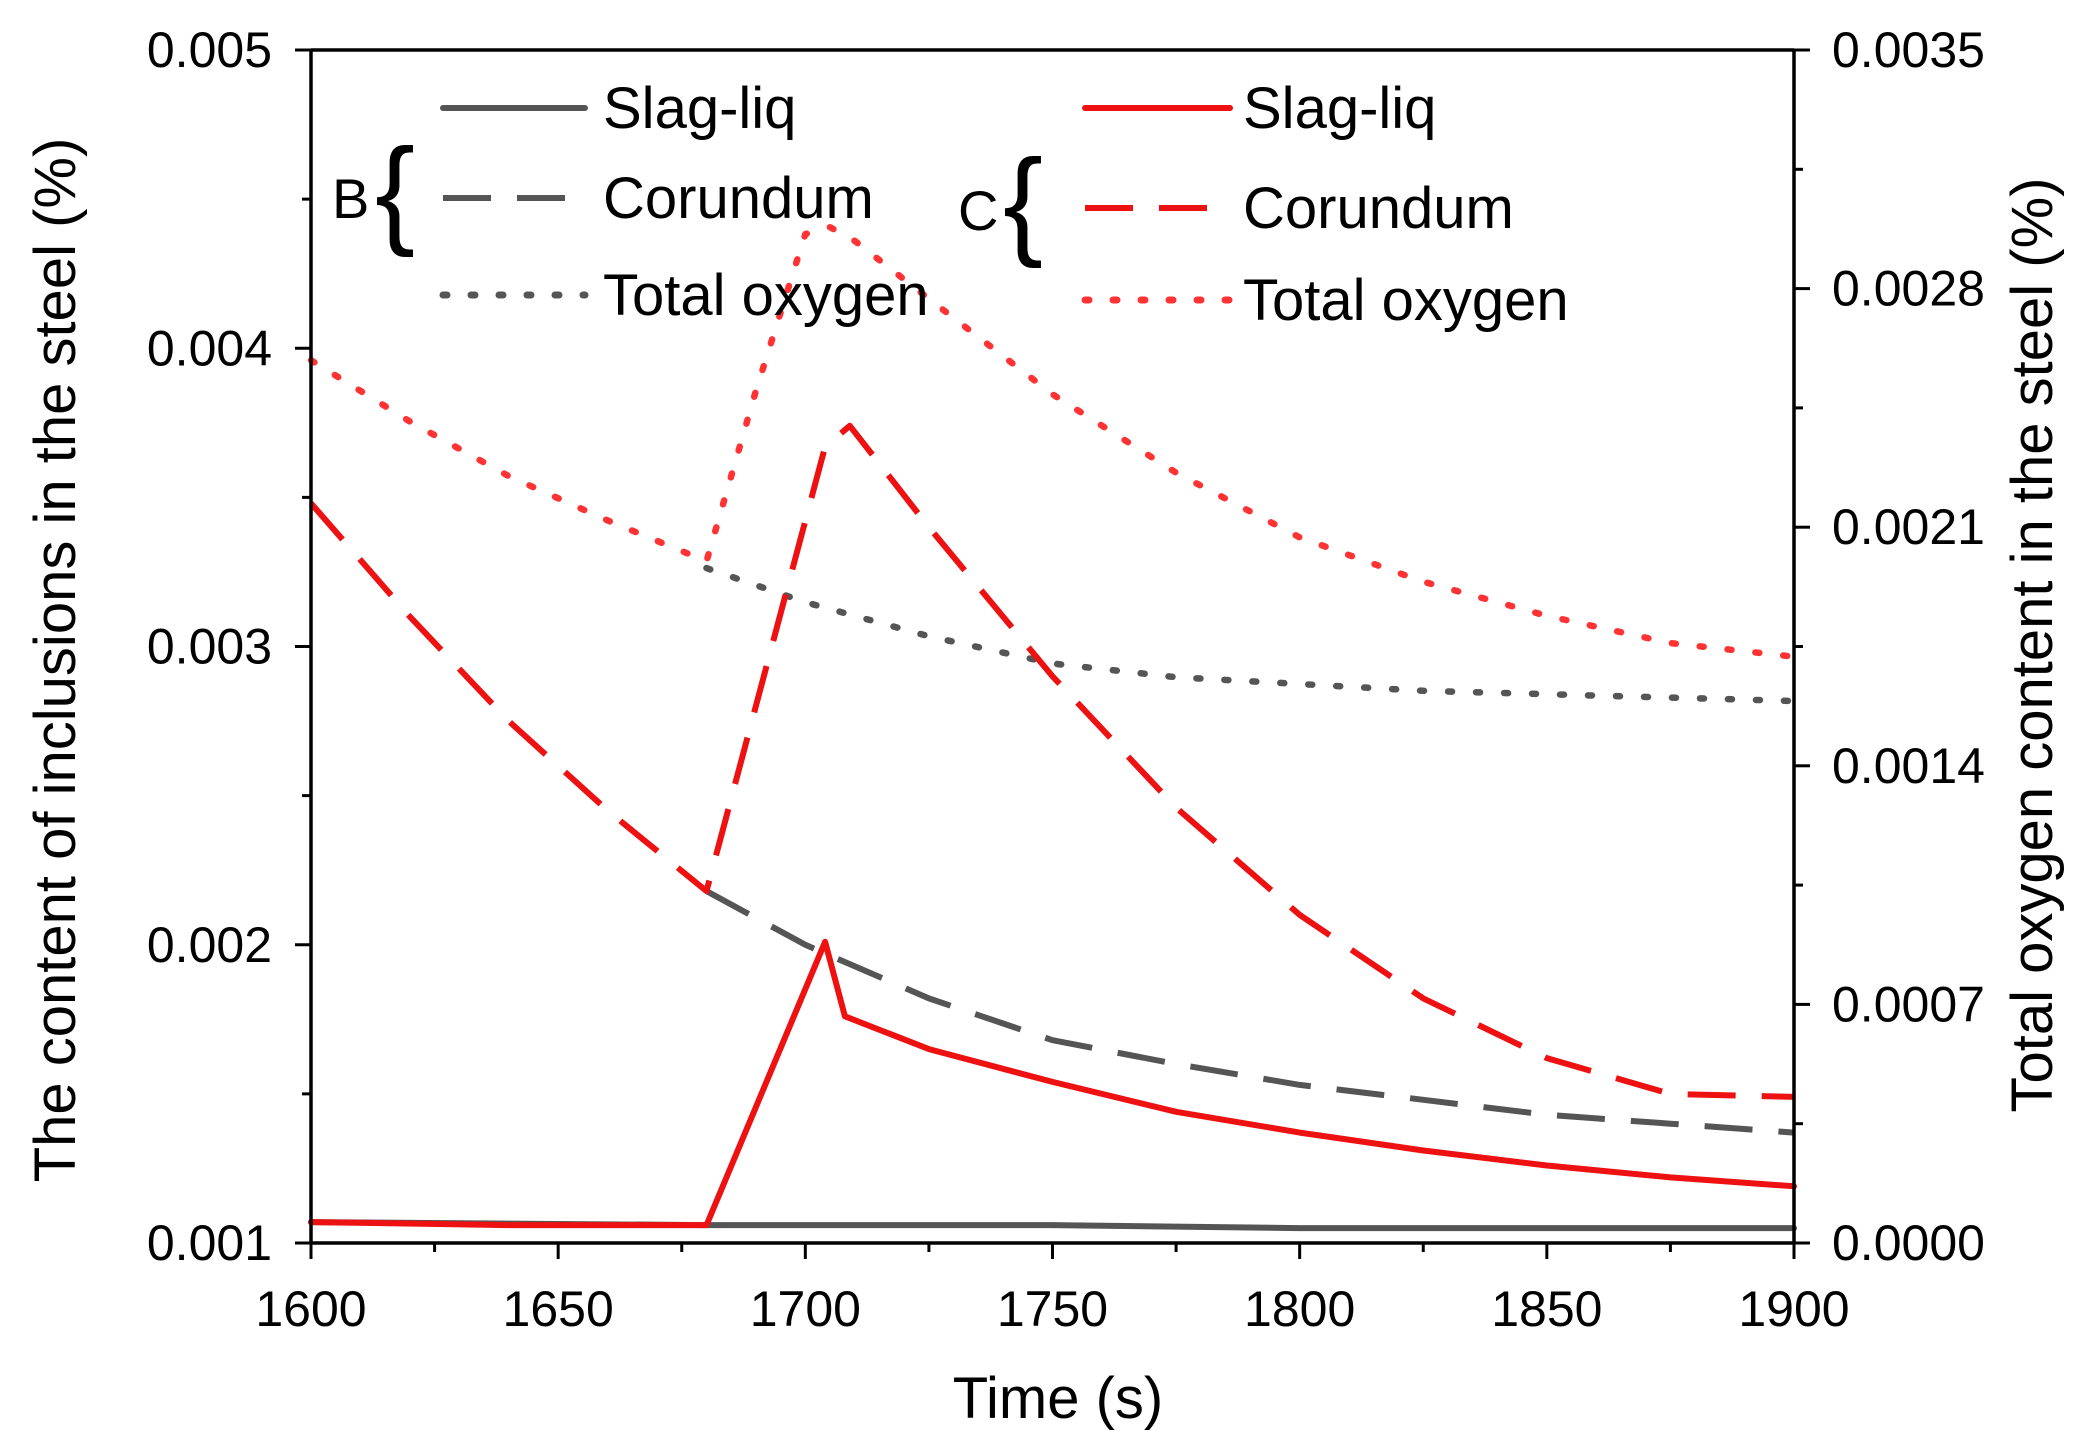  Describe the element at coordinates (1058, 1398) in the screenshot. I see `x-axis-title: Time (s)` at that location.